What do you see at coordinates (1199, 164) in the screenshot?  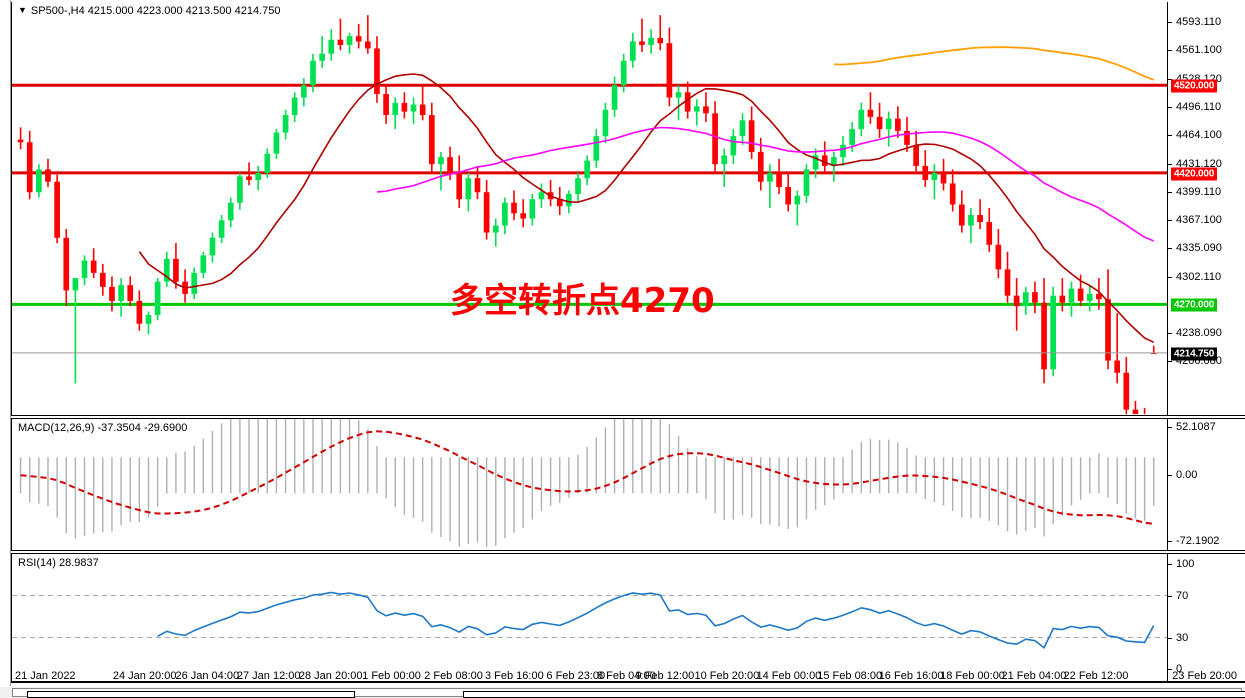 I see `price-axis-label: 4431.120` at bounding box center [1199, 164].